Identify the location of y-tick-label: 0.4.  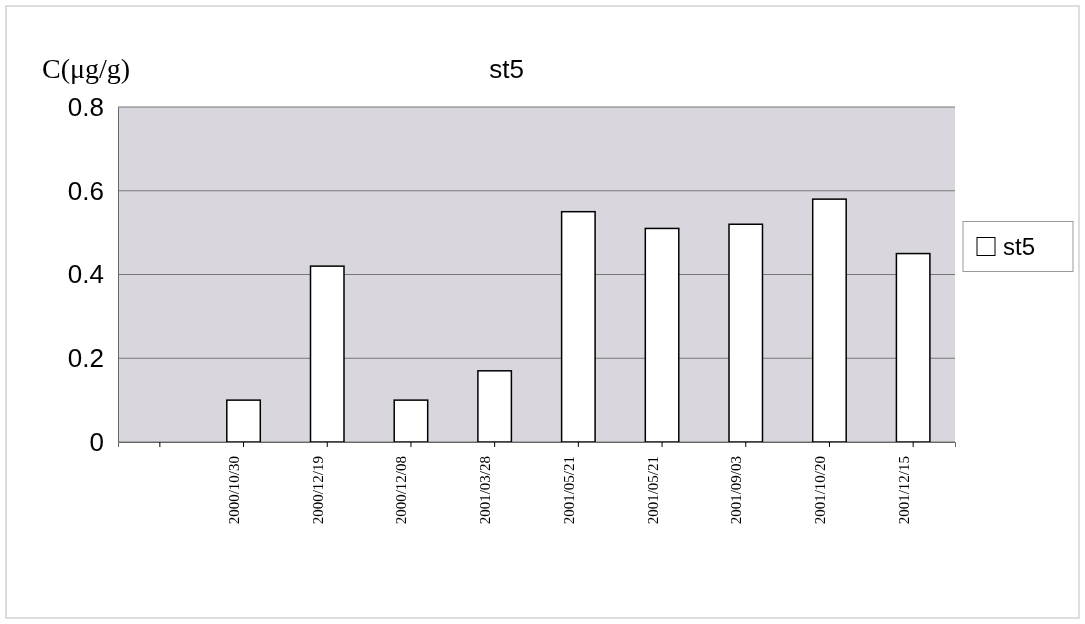
(85, 274).